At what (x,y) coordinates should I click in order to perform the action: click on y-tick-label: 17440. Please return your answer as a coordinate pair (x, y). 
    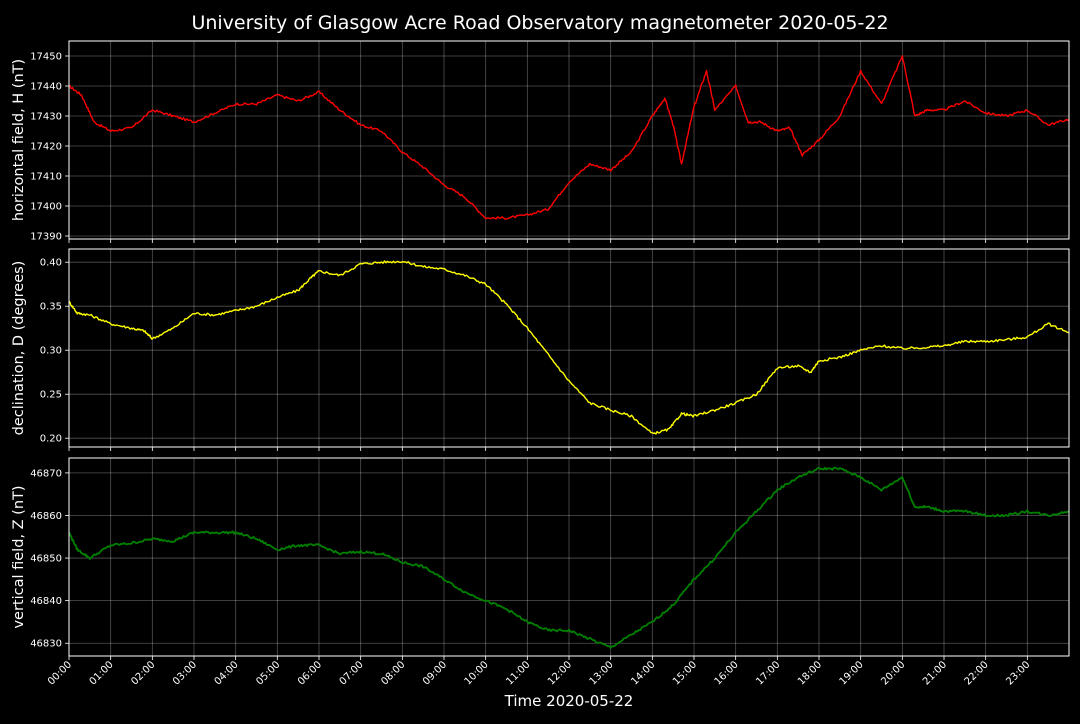
    Looking at the image, I should click on (46, 87).